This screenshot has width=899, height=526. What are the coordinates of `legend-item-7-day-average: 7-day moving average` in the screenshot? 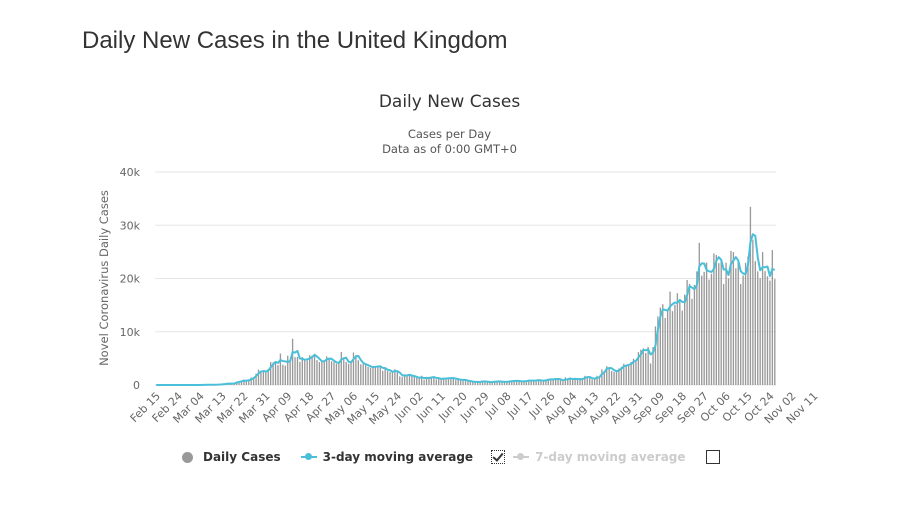 It's located at (599, 457).